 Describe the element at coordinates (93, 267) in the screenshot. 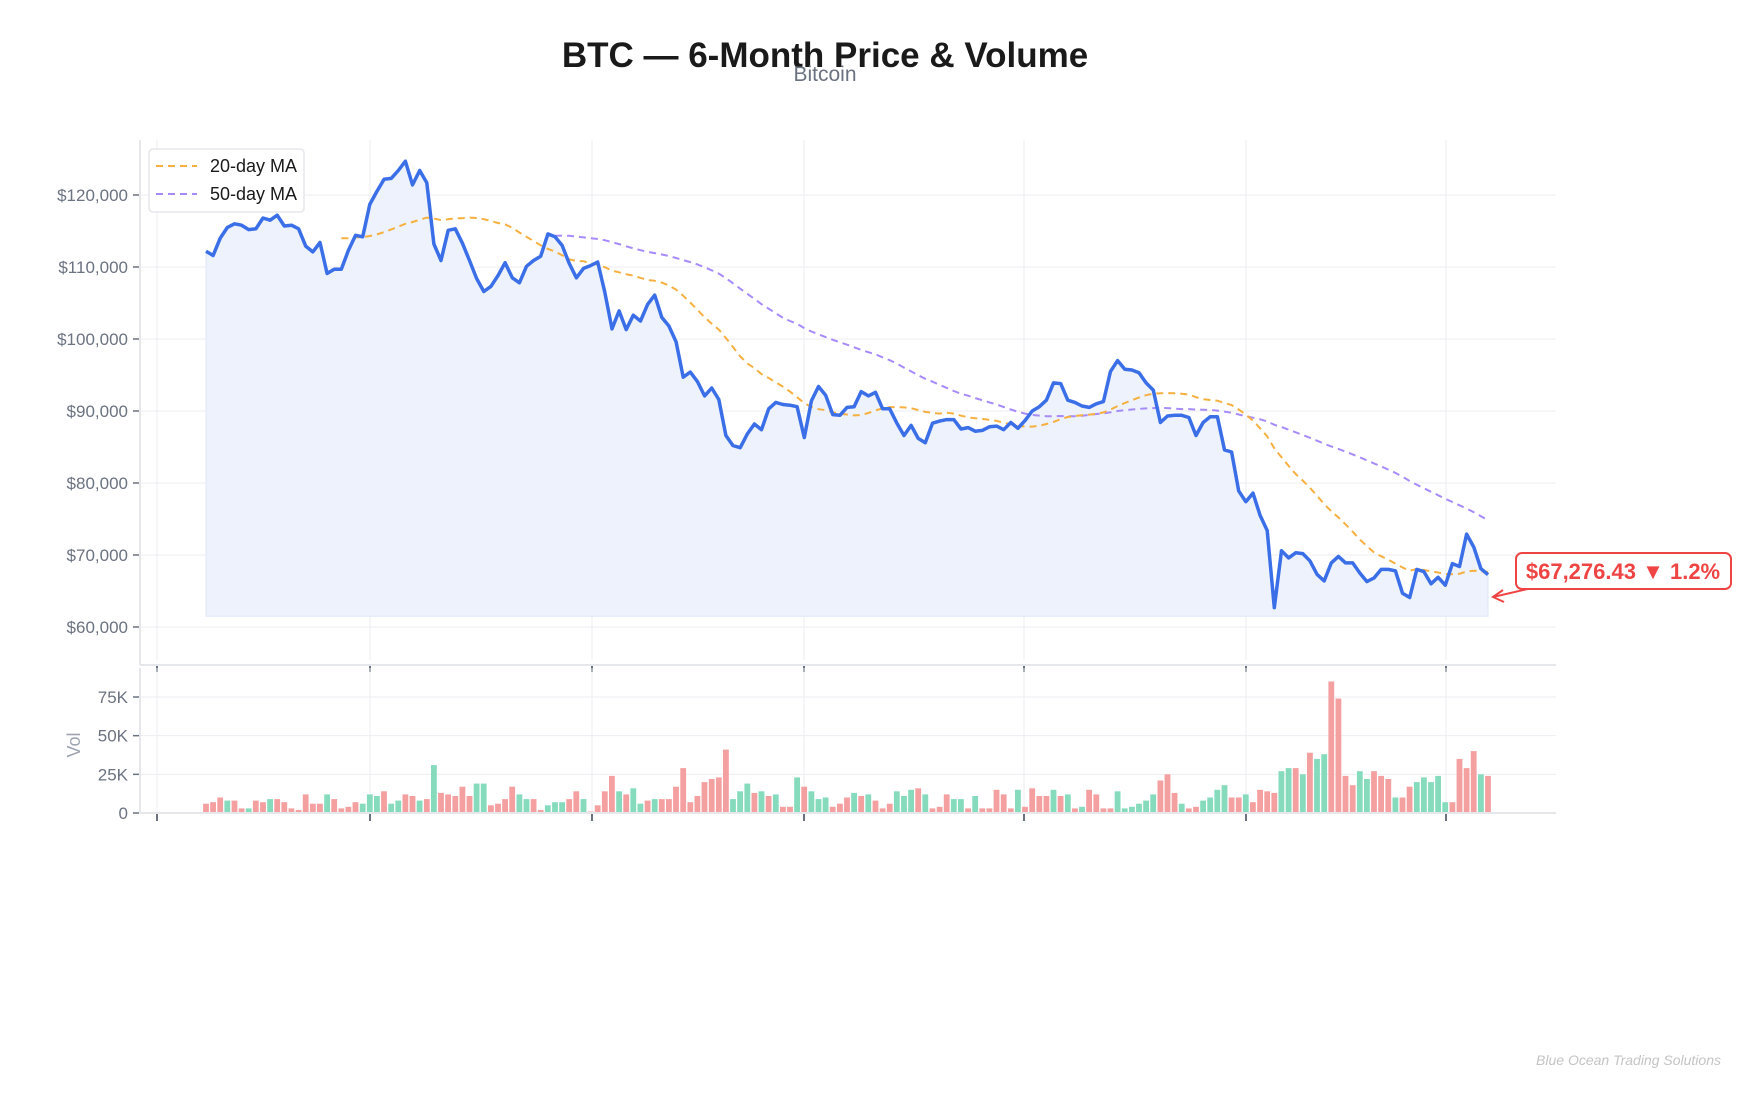

I see `price-tick-label: $110,000` at that location.